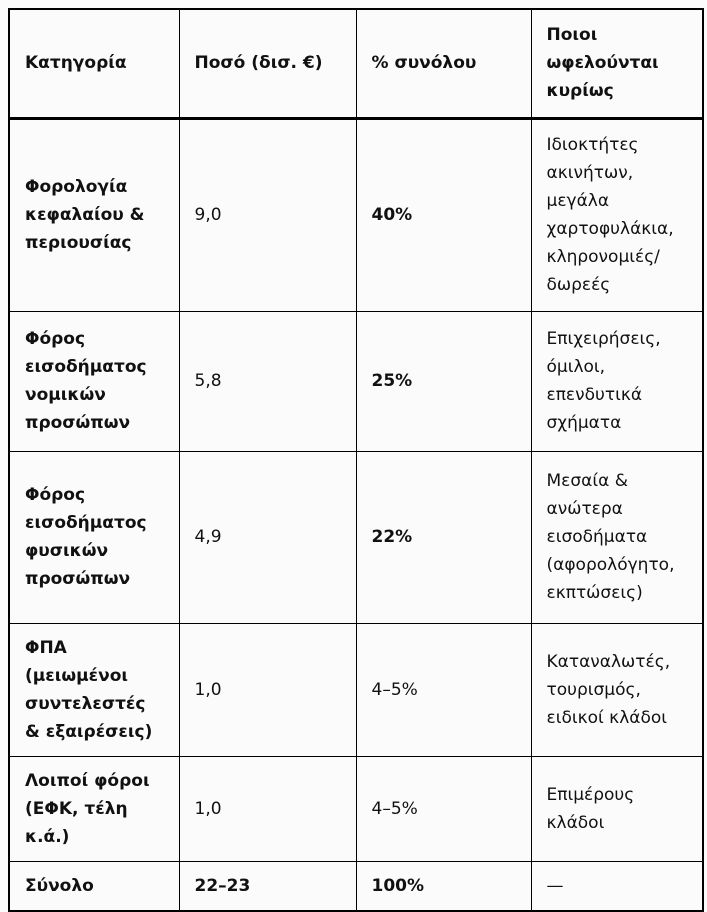  What do you see at coordinates (443, 886) in the screenshot?
I see `cell-percent: 100%` at bounding box center [443, 886].